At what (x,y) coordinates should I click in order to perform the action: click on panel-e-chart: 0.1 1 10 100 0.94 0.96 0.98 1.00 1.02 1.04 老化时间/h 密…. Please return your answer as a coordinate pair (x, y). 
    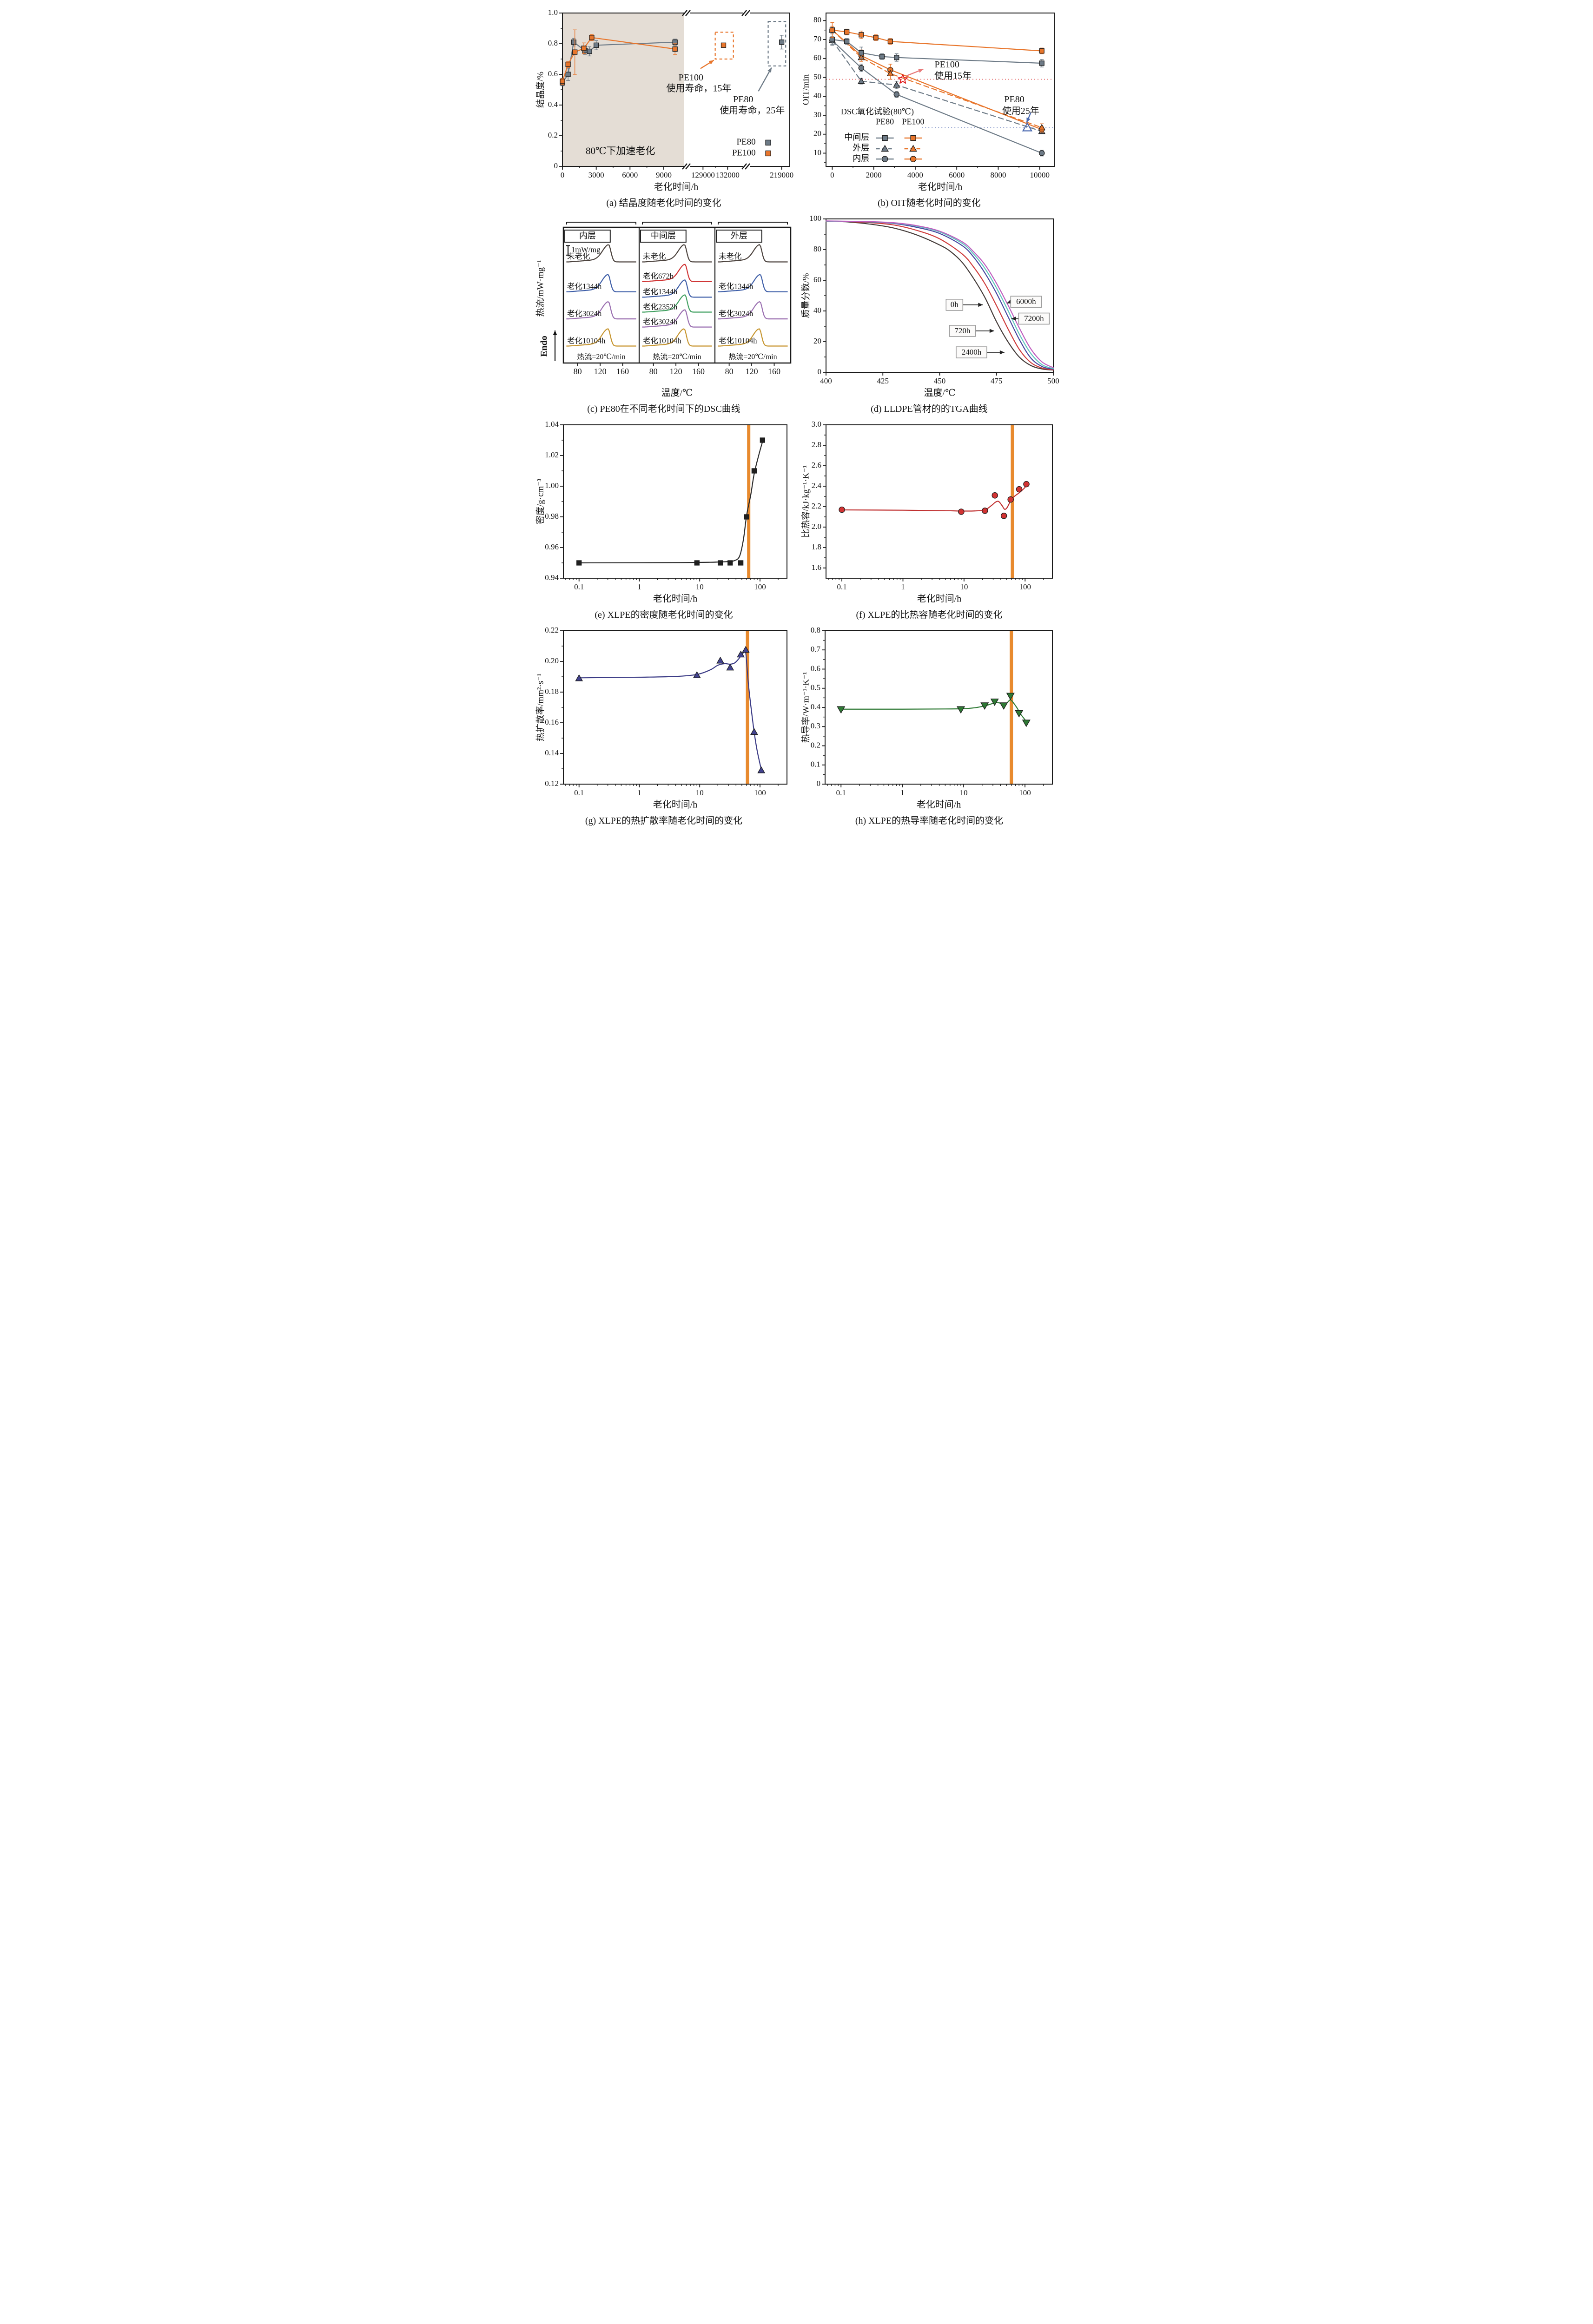
    Looking at the image, I should click on (661, 512).